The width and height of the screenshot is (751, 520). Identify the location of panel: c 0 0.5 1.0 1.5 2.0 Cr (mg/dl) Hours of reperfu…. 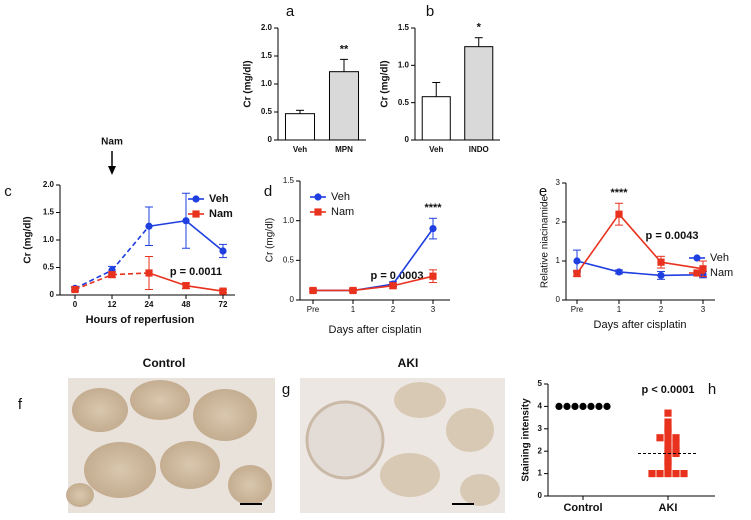
(119, 231).